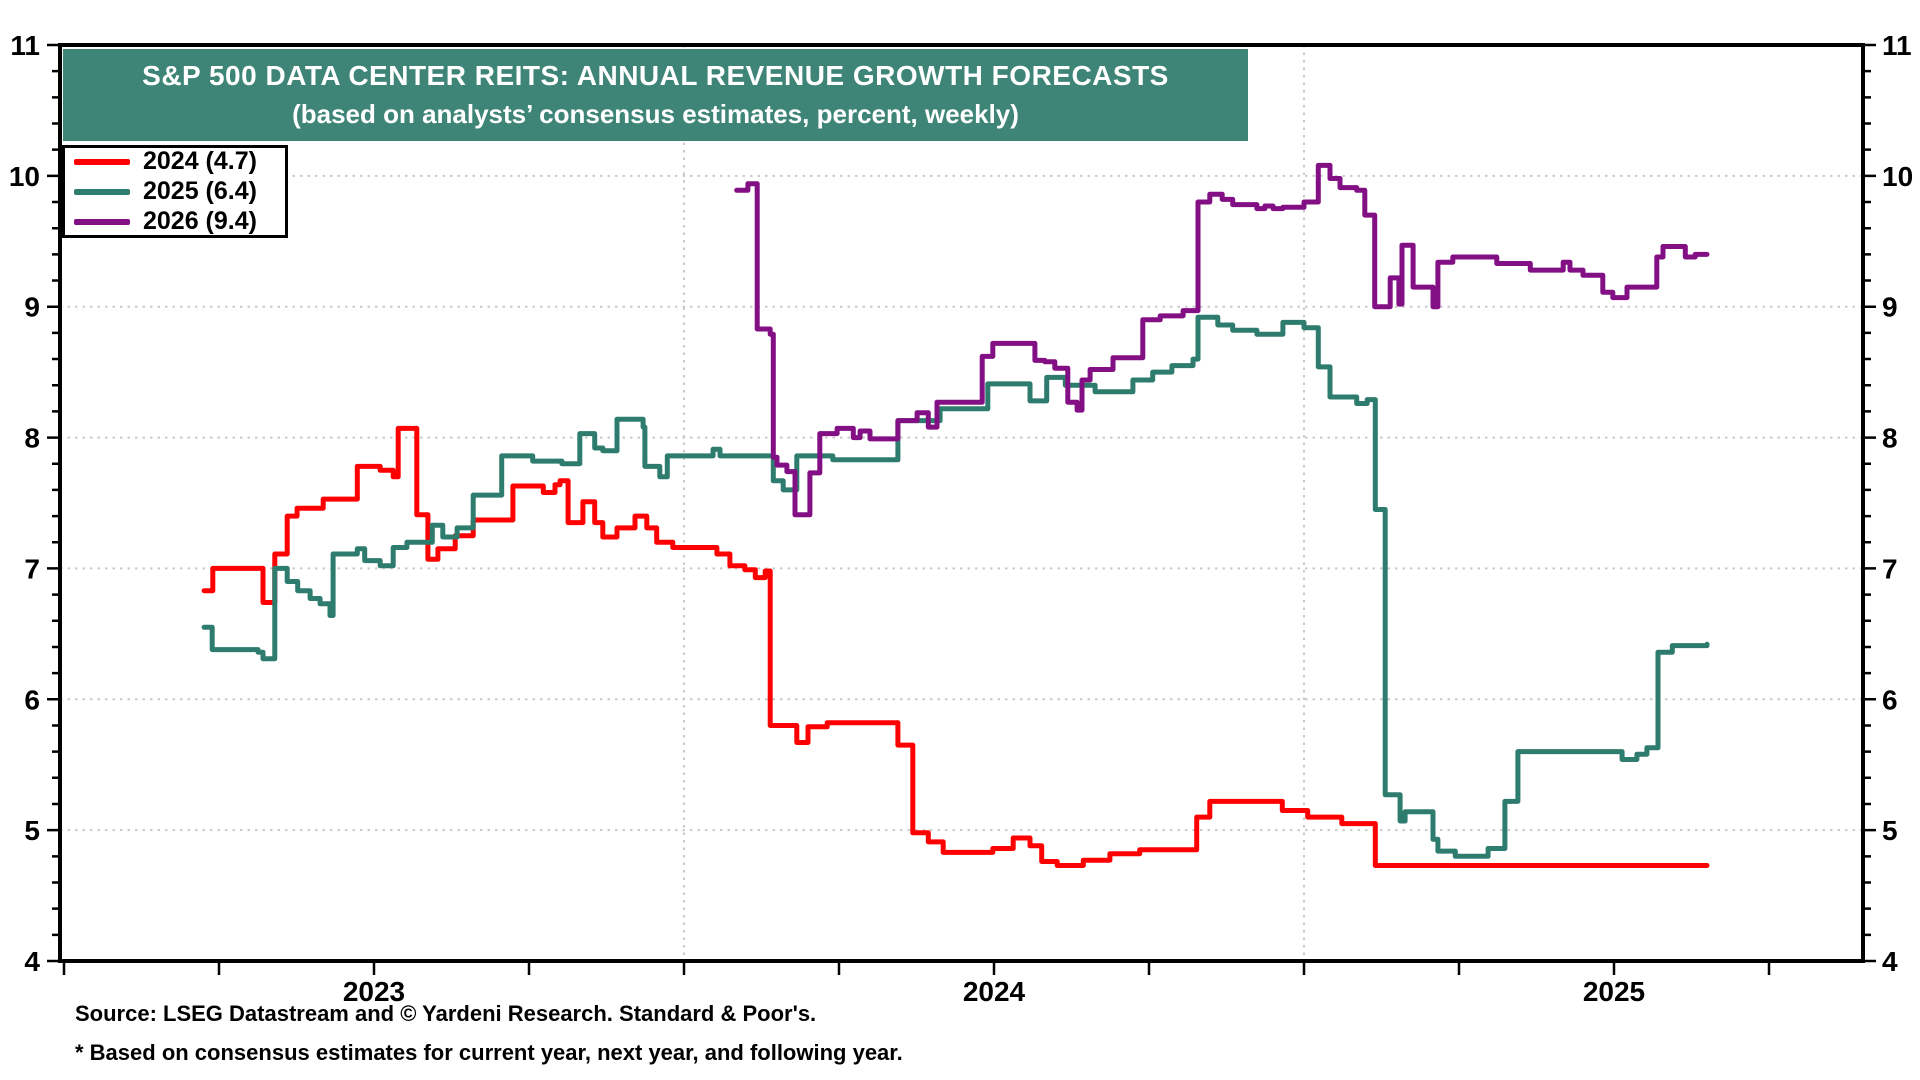 The image size is (1920, 1080). Describe the element at coordinates (1897, 176) in the screenshot. I see `y-axis-label-right: 10` at that location.